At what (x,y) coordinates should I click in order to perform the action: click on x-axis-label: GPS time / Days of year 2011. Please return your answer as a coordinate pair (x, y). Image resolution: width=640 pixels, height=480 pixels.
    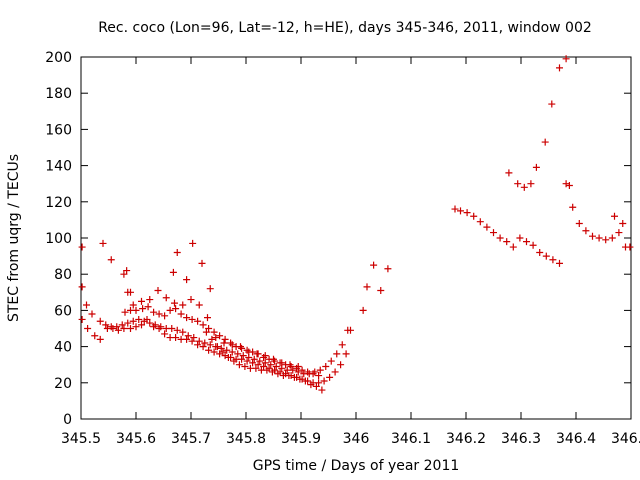
    Looking at the image, I should click on (356, 466).